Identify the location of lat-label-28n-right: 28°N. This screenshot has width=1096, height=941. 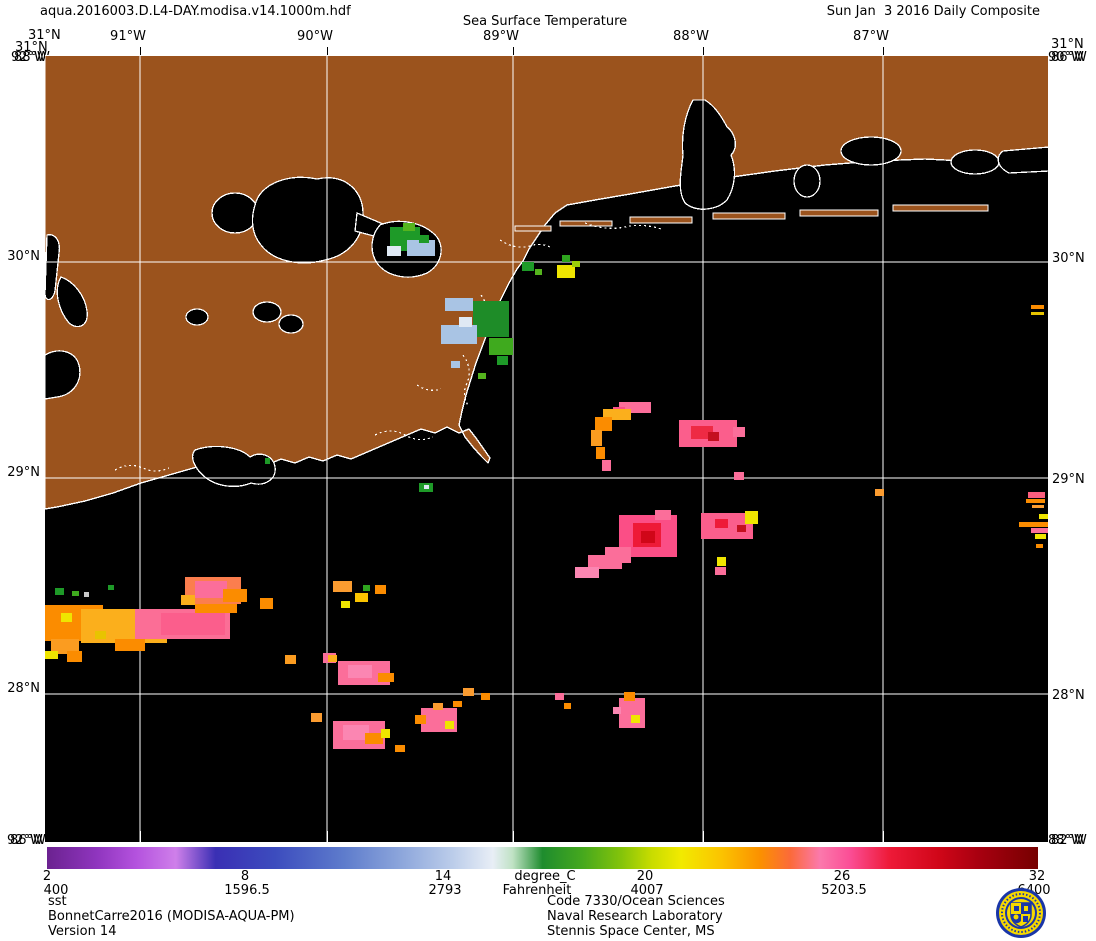
(1068, 695).